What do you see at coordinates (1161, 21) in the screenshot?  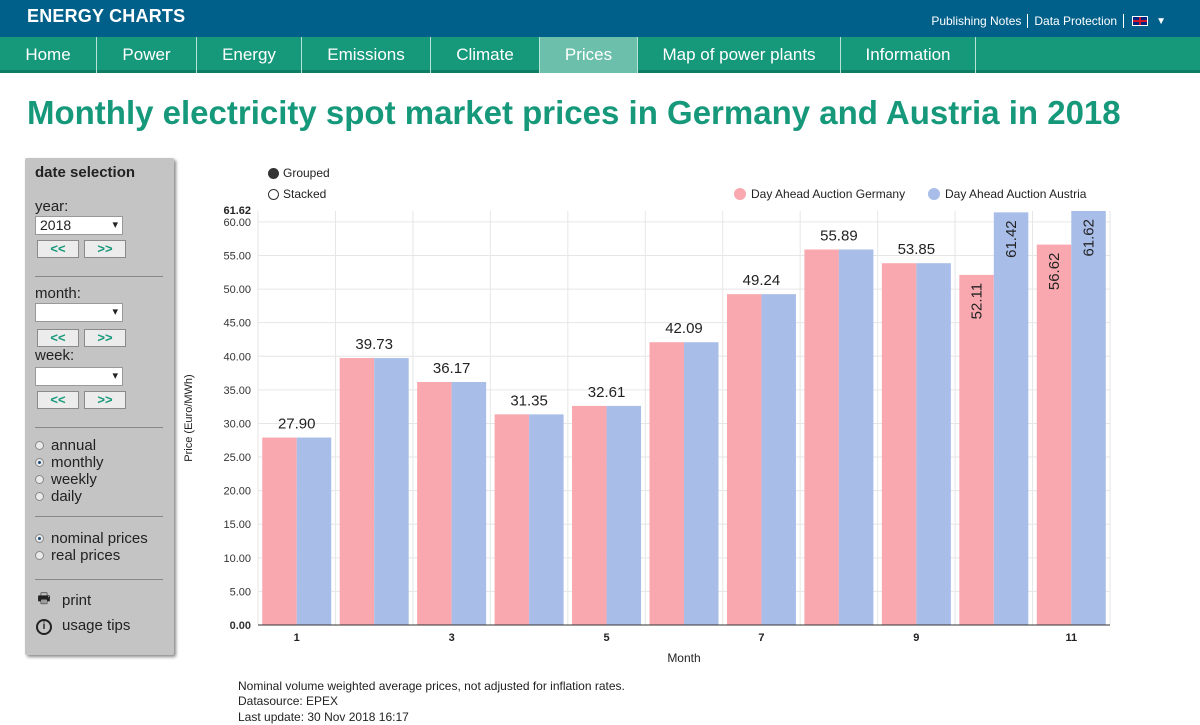 I see `chevron-down-icon: ▼` at bounding box center [1161, 21].